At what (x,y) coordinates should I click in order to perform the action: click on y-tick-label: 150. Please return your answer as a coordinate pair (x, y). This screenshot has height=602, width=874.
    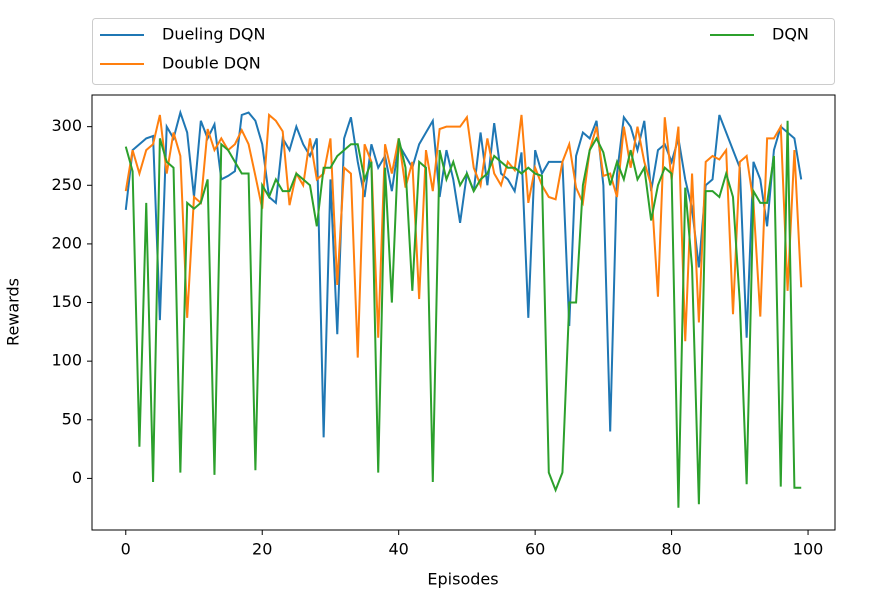
    Looking at the image, I should click on (66, 301).